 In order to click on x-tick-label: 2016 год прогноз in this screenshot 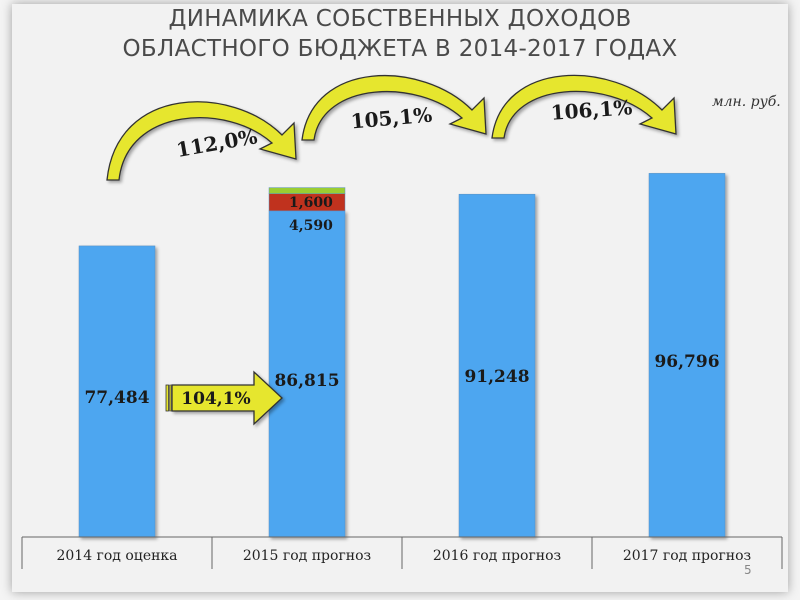, I will do `click(497, 556)`.